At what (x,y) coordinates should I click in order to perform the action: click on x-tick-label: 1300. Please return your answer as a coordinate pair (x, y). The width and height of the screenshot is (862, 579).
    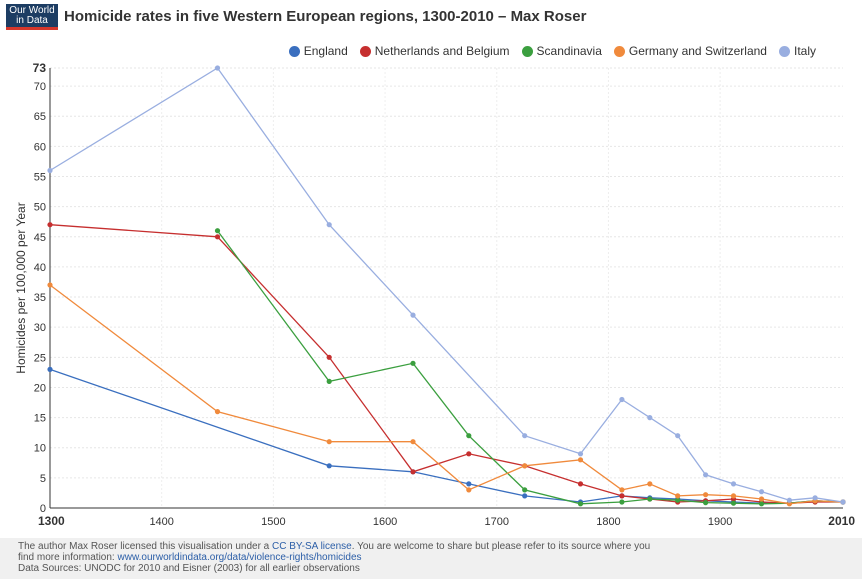
    Looking at the image, I should click on (51, 521).